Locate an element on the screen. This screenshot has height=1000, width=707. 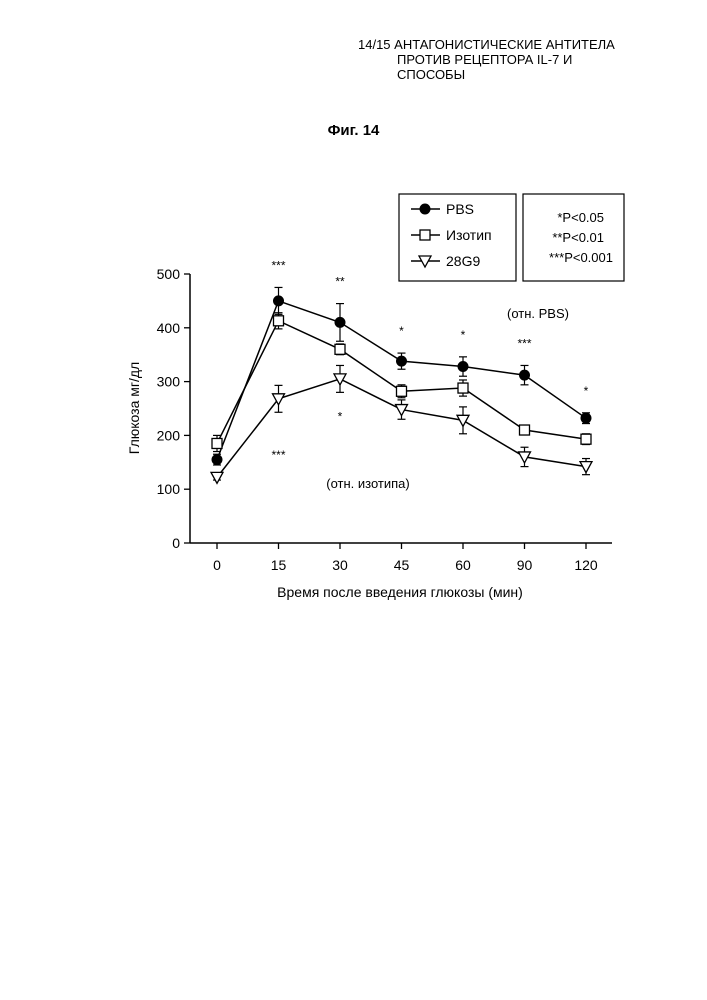
y-axis-label: Глюкоза мг/дл is located at coordinates (134, 408).